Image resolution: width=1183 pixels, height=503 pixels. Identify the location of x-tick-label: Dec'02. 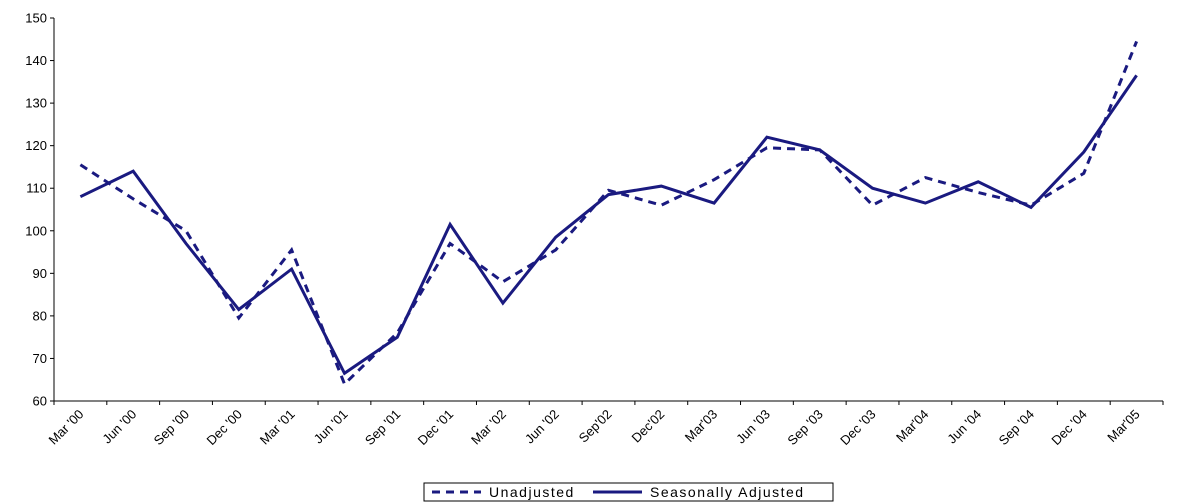
(647, 426).